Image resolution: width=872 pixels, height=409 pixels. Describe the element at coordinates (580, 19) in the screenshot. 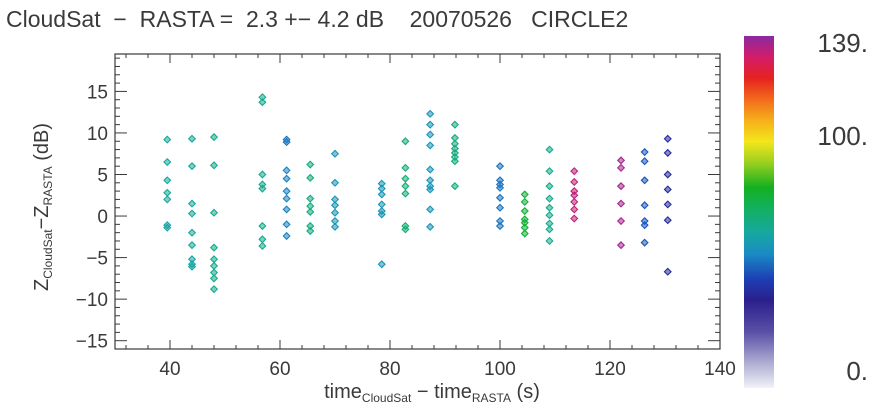

I see `title-campaign: CIRCLE2` at that location.